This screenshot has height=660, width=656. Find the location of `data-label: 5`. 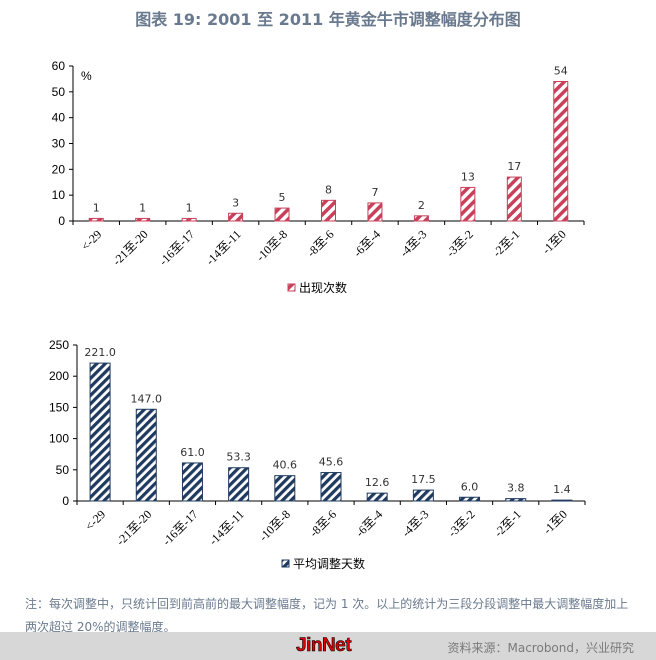

data-label: 5 is located at coordinates (282, 197).